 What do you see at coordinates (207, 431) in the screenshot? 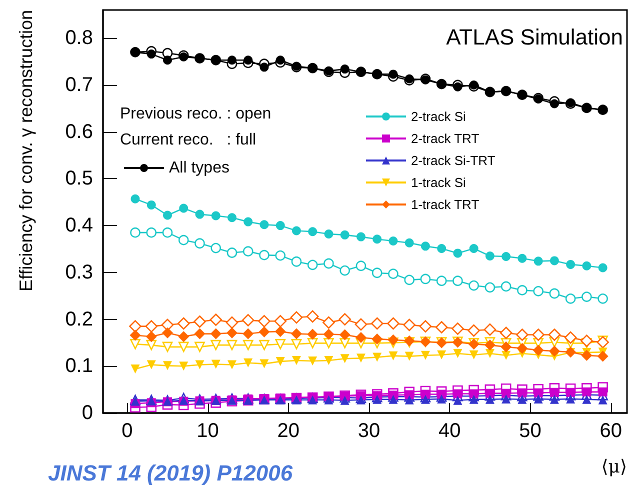
I see `x-tick-label: 10` at bounding box center [207, 431].